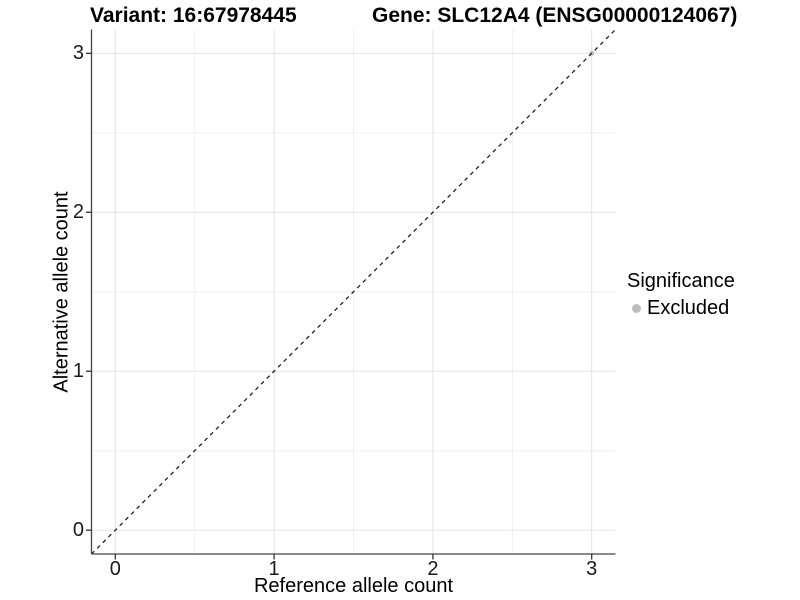 The height and width of the screenshot is (600, 800). Describe the element at coordinates (353, 586) in the screenshot. I see `x-axis-title: Reference allele count` at that location.